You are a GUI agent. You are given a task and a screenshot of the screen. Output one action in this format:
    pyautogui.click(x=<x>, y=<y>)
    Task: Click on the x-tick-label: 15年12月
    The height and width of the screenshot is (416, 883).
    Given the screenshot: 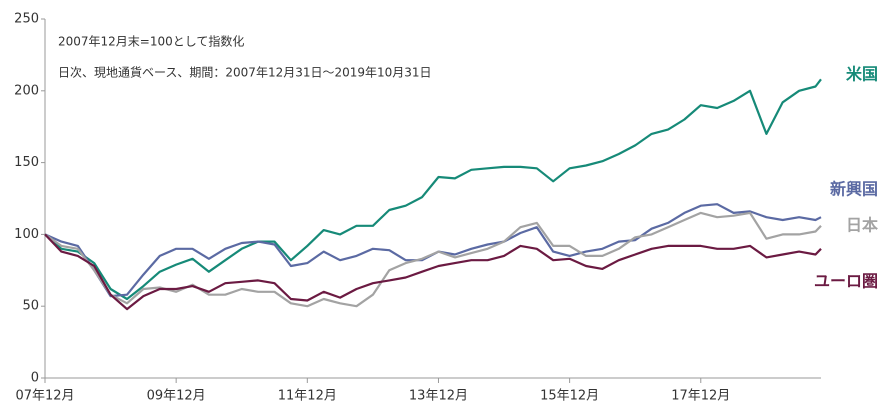 What is the action you would take?
    pyautogui.click(x=569, y=396)
    